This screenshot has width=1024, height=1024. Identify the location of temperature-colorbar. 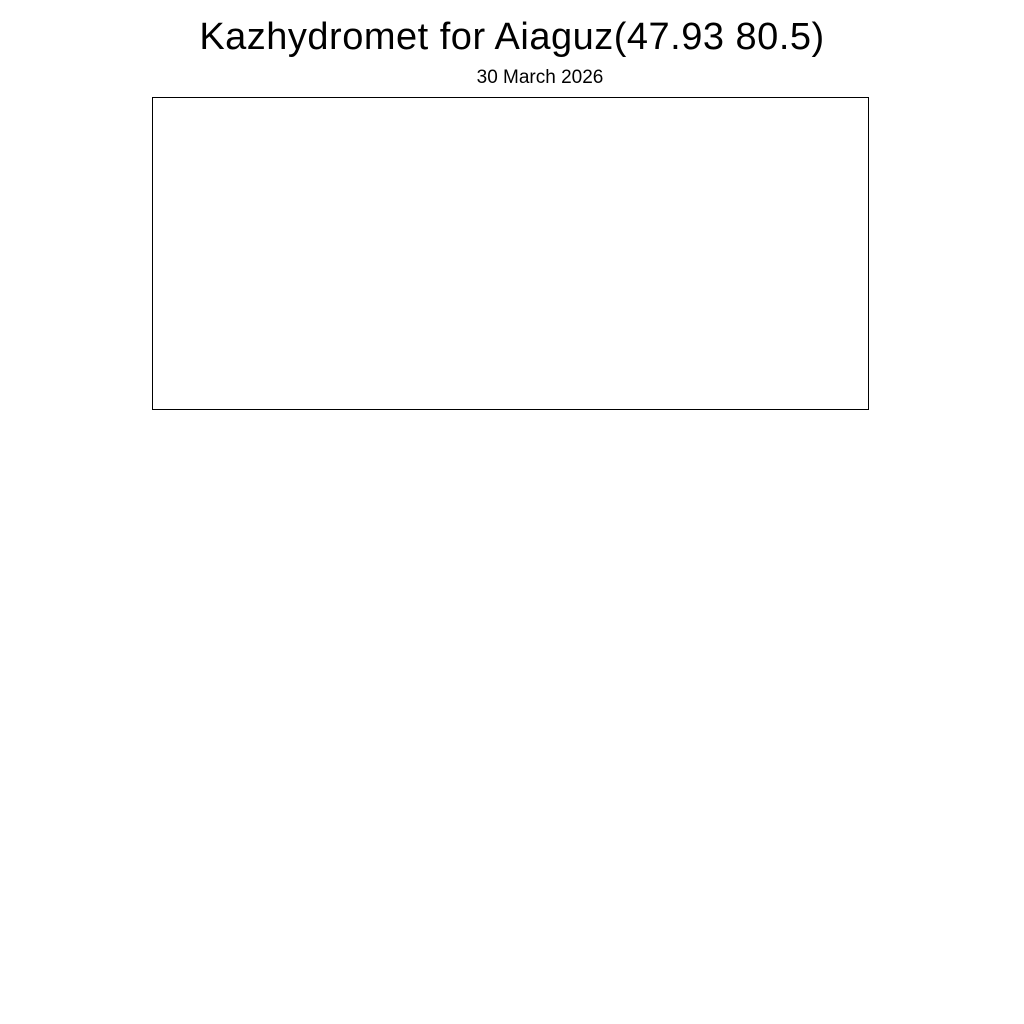
(900, 255).